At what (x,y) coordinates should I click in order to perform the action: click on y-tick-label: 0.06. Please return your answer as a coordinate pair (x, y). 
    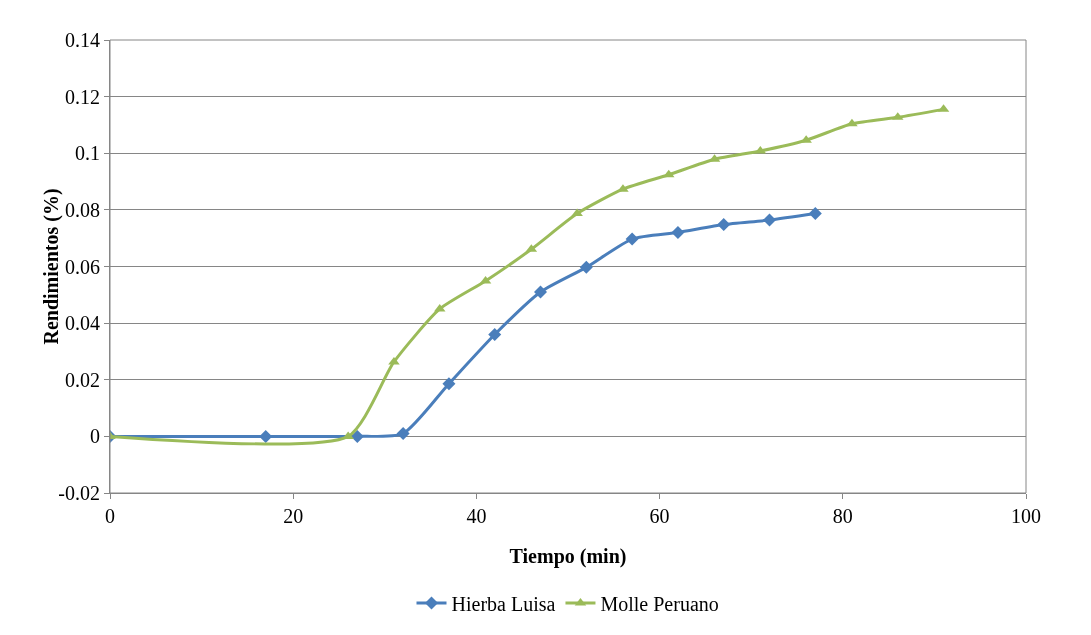
    Looking at the image, I should click on (82, 266).